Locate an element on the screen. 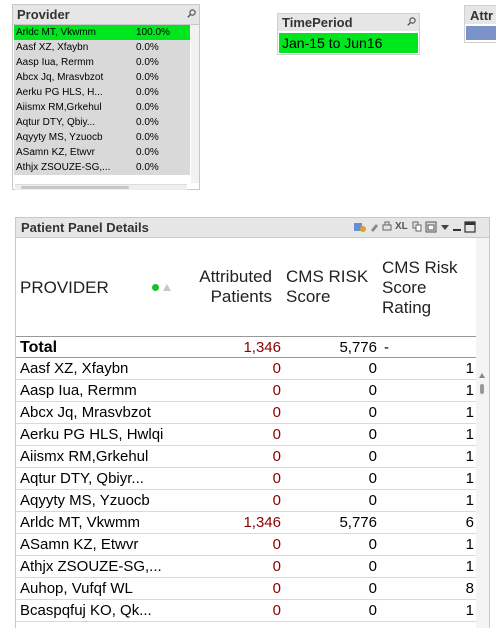  timeperiod-listbox: TimePeriod Jan-15 to Jun16 is located at coordinates (348, 34).